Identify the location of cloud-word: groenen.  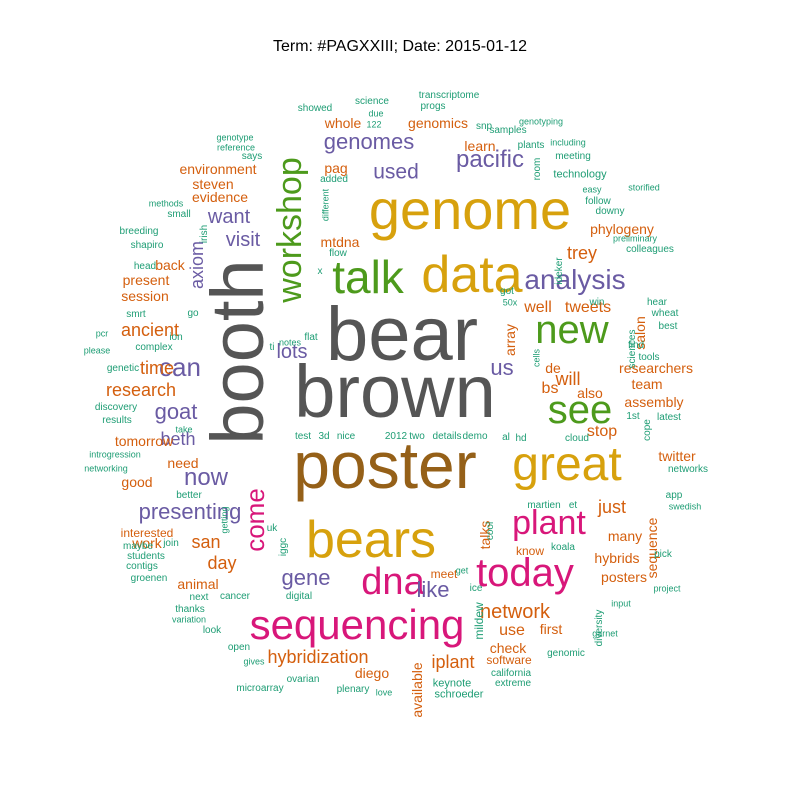
(149, 578).